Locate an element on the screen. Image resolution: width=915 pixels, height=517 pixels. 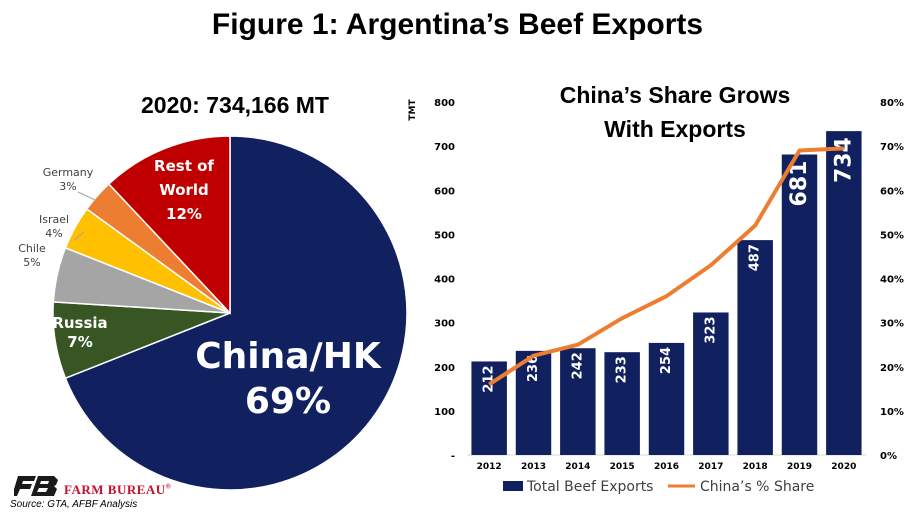
pie-leader-israel is located at coordinates (79, 236).